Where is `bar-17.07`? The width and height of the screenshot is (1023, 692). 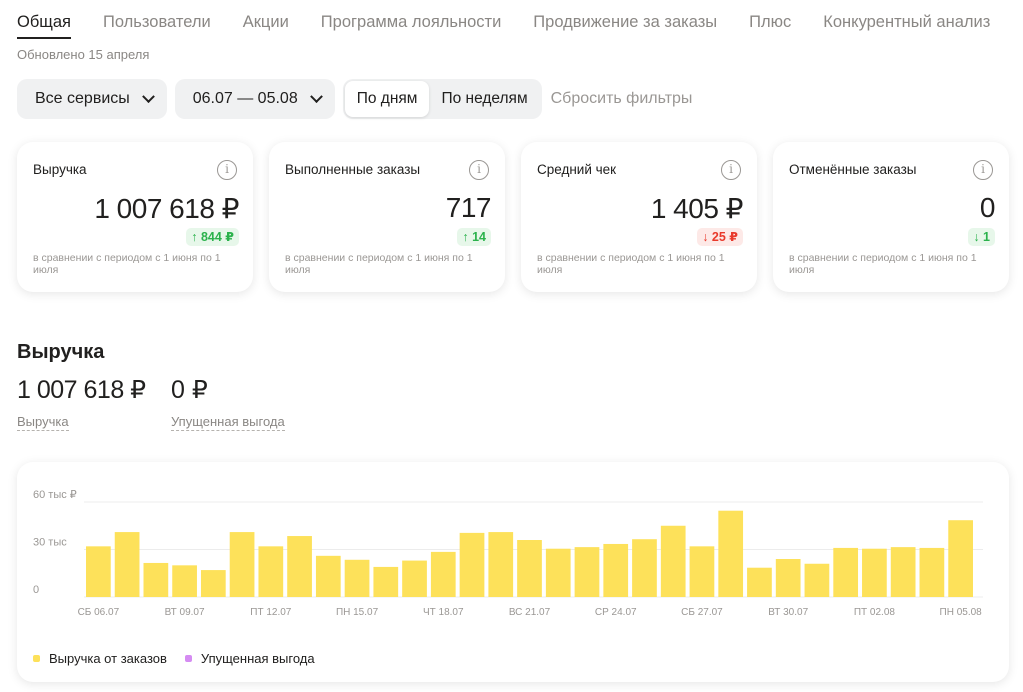
bar-17.07 is located at coordinates (414, 578).